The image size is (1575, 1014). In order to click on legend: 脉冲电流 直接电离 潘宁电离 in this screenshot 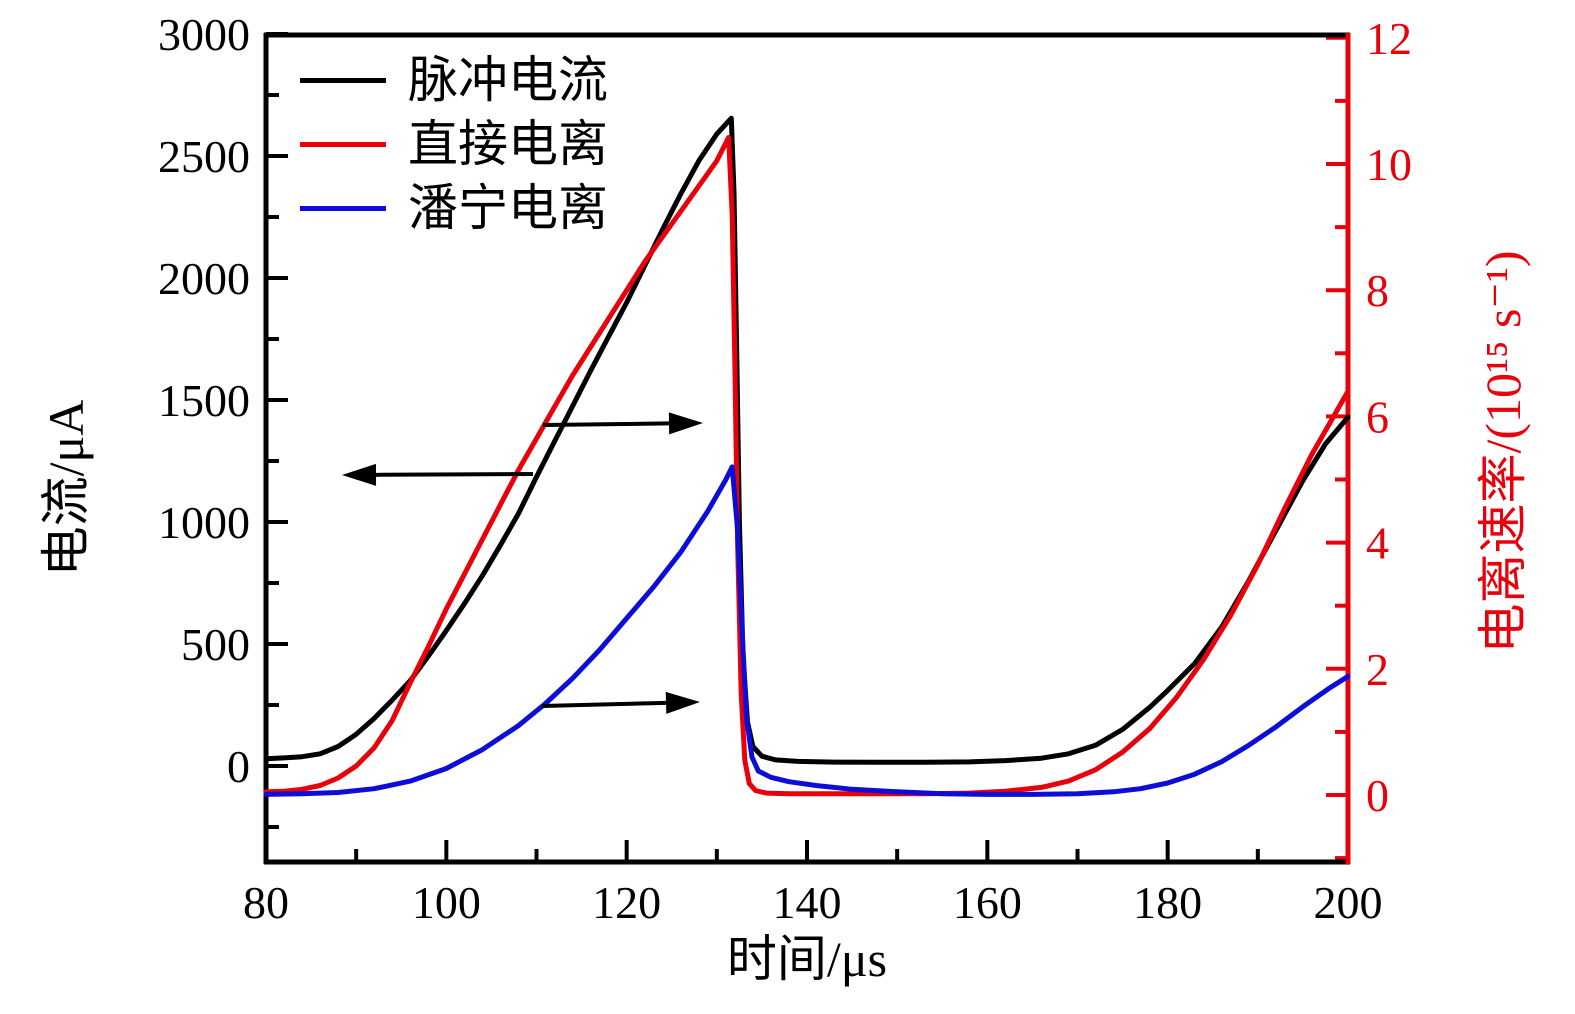, I will do `click(454, 144)`.